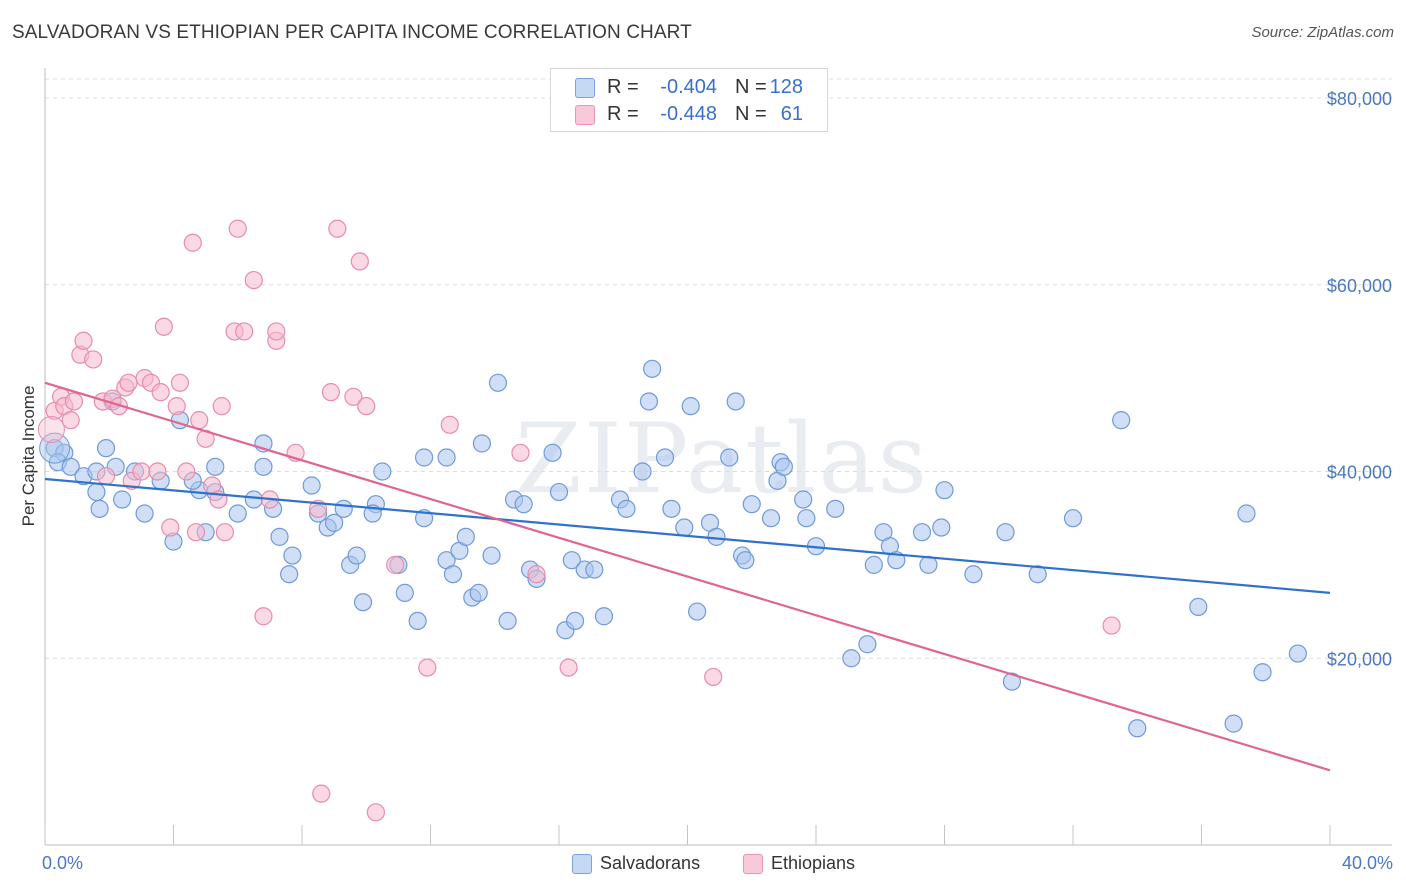  What do you see at coordinates (623, 114) in the screenshot?
I see `r-label: R =` at bounding box center [623, 114].